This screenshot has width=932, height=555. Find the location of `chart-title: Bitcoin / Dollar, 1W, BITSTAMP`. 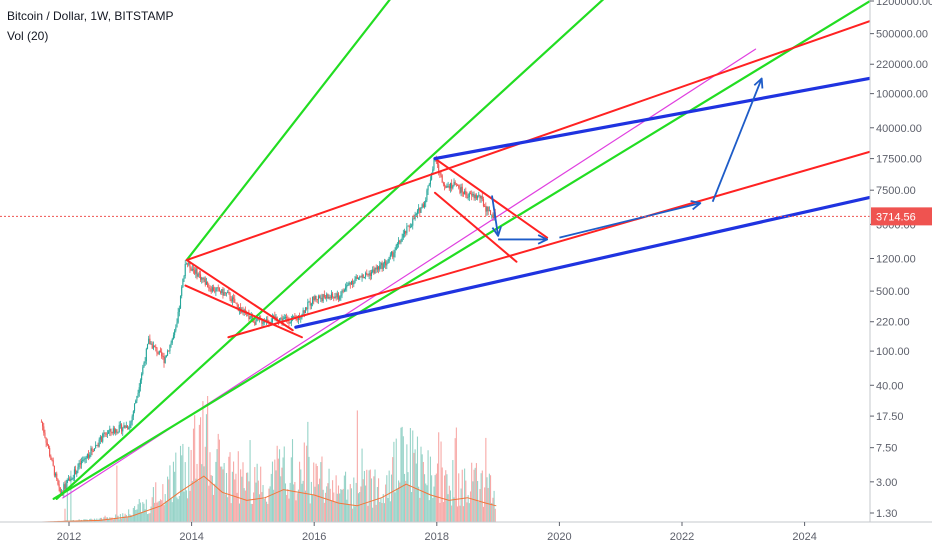

chart-title: Bitcoin / Dollar, 1W, BITSTAMP is located at coordinates (90, 16).